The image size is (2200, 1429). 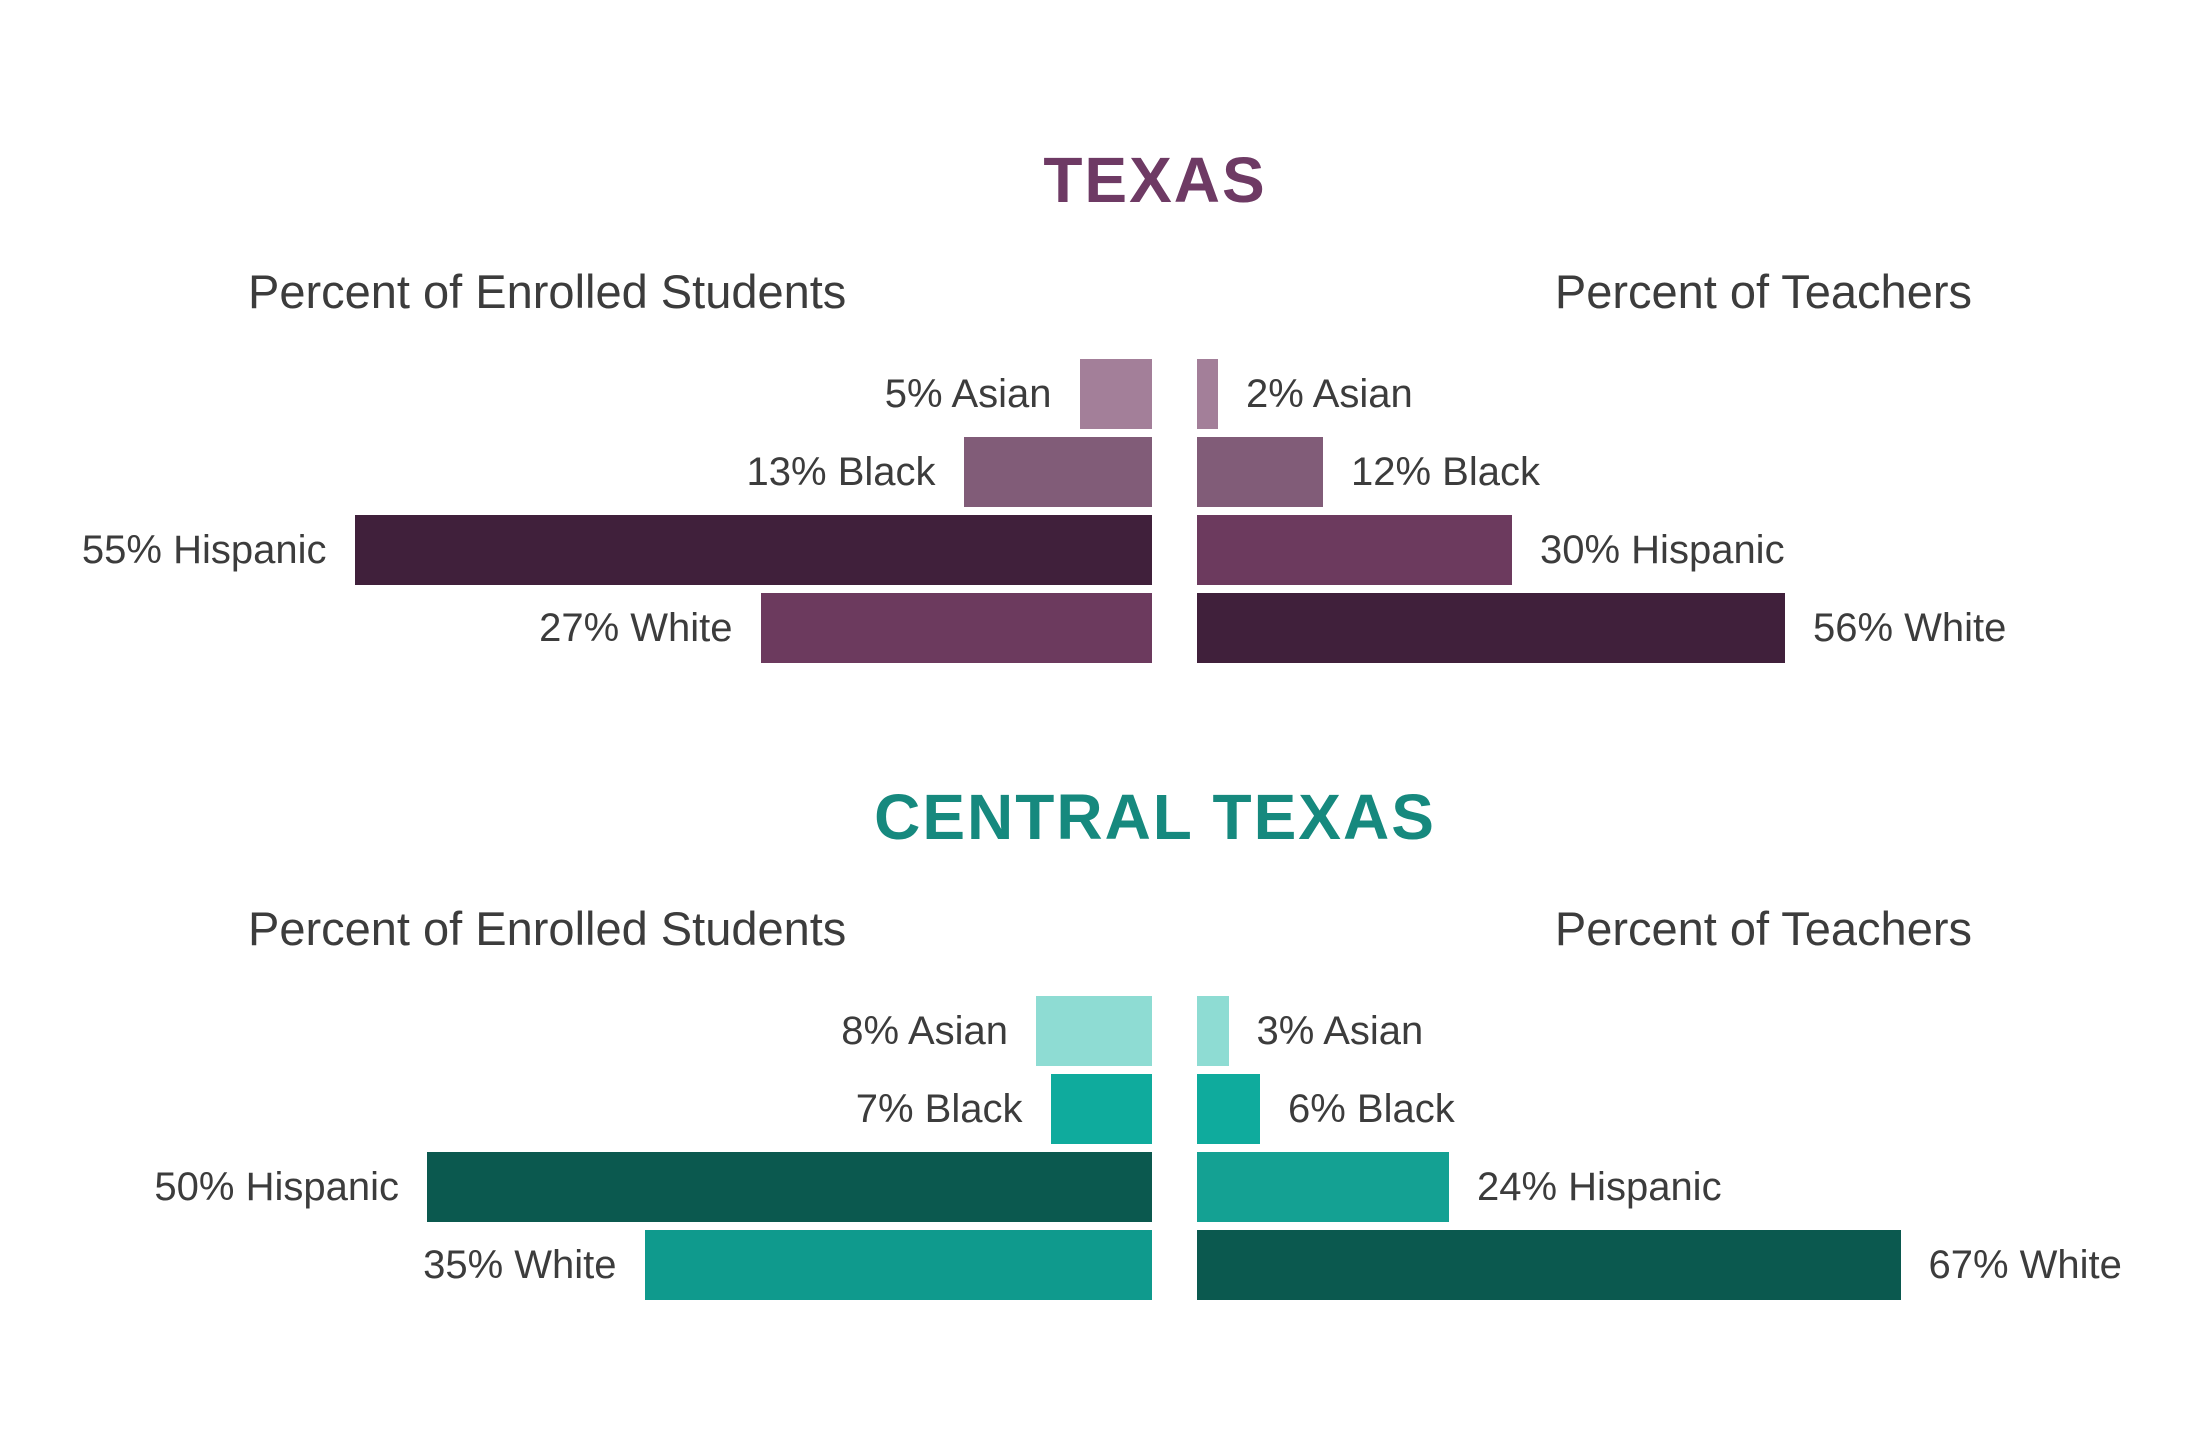 I want to click on bar-row-hispanic: 55% Hispanic 30% Hispanic, so click(x=1100, y=550).